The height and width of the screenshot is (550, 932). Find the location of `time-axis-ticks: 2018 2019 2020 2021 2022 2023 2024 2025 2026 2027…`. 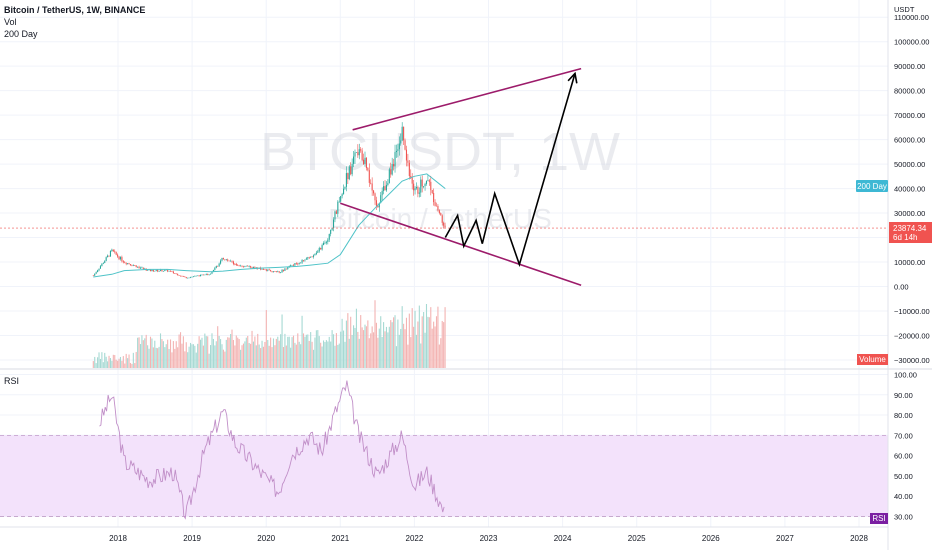

time-axis-ticks: 2018 2019 2020 2021 2022 2023 2024 2025 2026 2027… is located at coordinates (488, 538).